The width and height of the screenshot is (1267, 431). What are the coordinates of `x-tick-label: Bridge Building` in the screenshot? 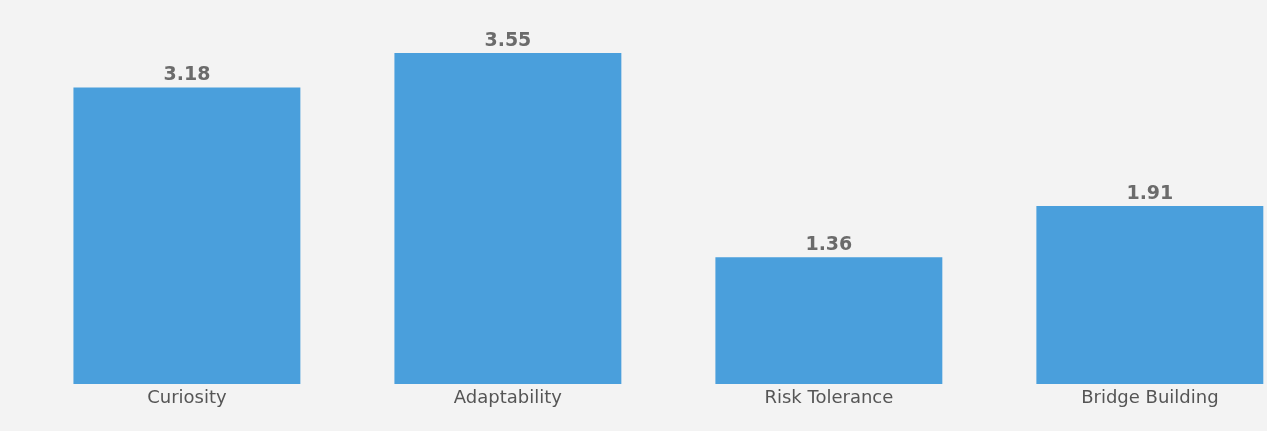 It's located at (1150, 396).